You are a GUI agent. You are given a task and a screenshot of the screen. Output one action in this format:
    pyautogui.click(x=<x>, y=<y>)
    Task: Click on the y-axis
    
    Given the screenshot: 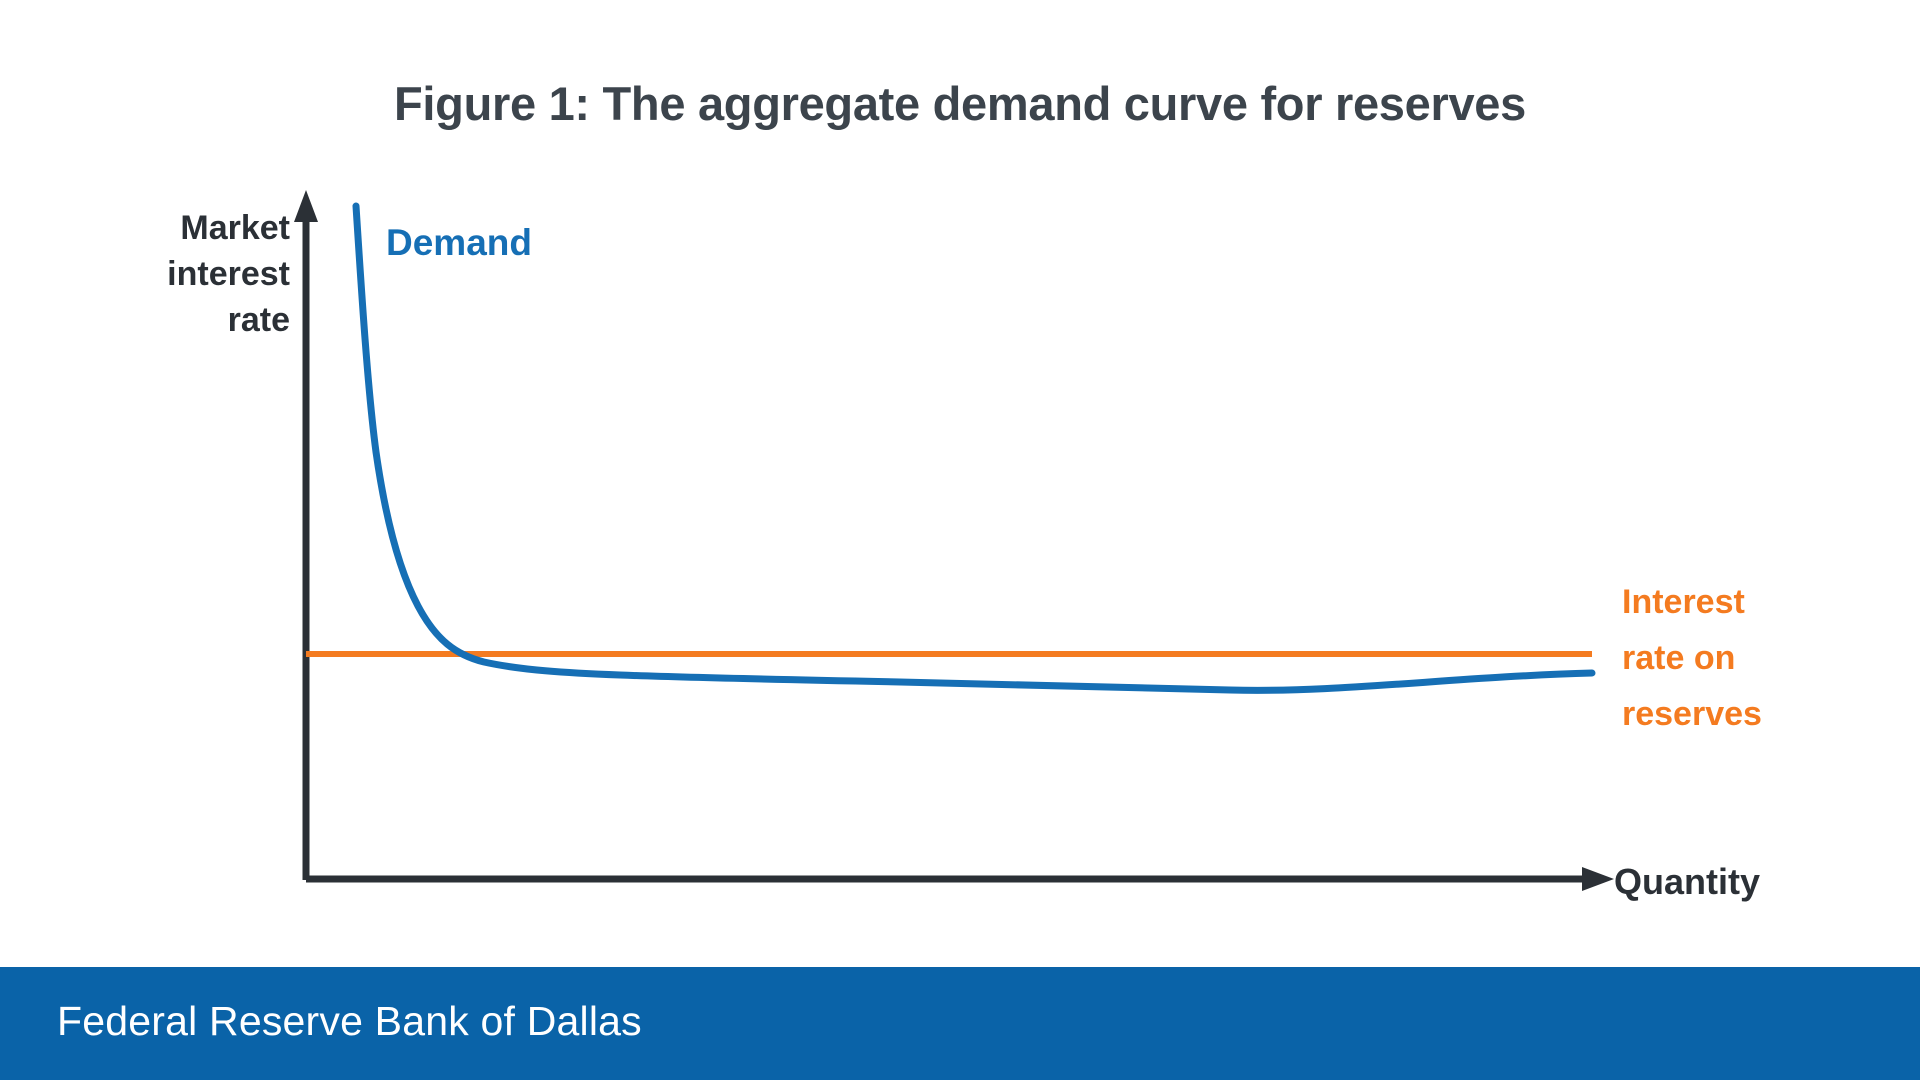 What is the action you would take?
    pyautogui.click(x=306, y=535)
    